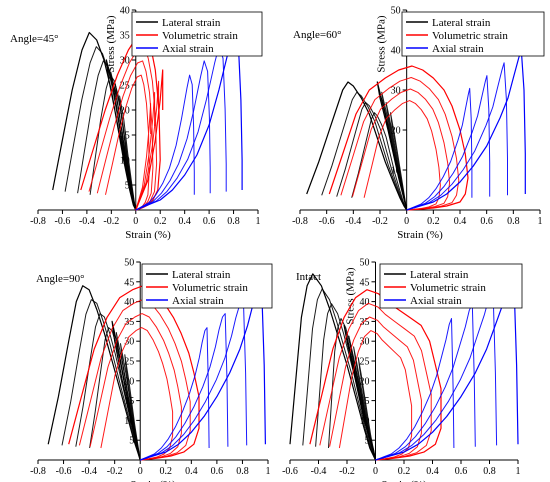 Image resolution: width=550 pixels, height=482 pixels. Describe the element at coordinates (60, 279) in the screenshot. I see `panel-label: Angle=90°` at that location.